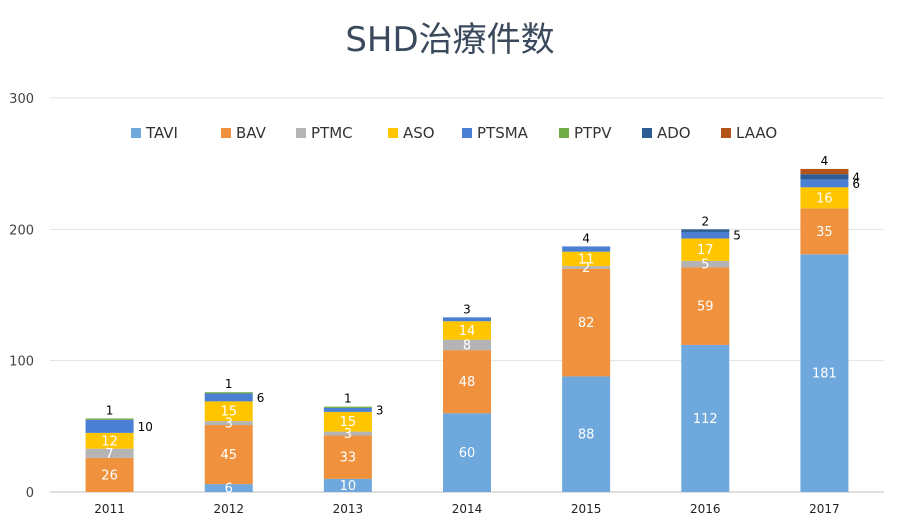 This screenshot has height=527, width=900. I want to click on x-axis: 2011 2012 2013 2014 2015 2016 2017, so click(466, 509).